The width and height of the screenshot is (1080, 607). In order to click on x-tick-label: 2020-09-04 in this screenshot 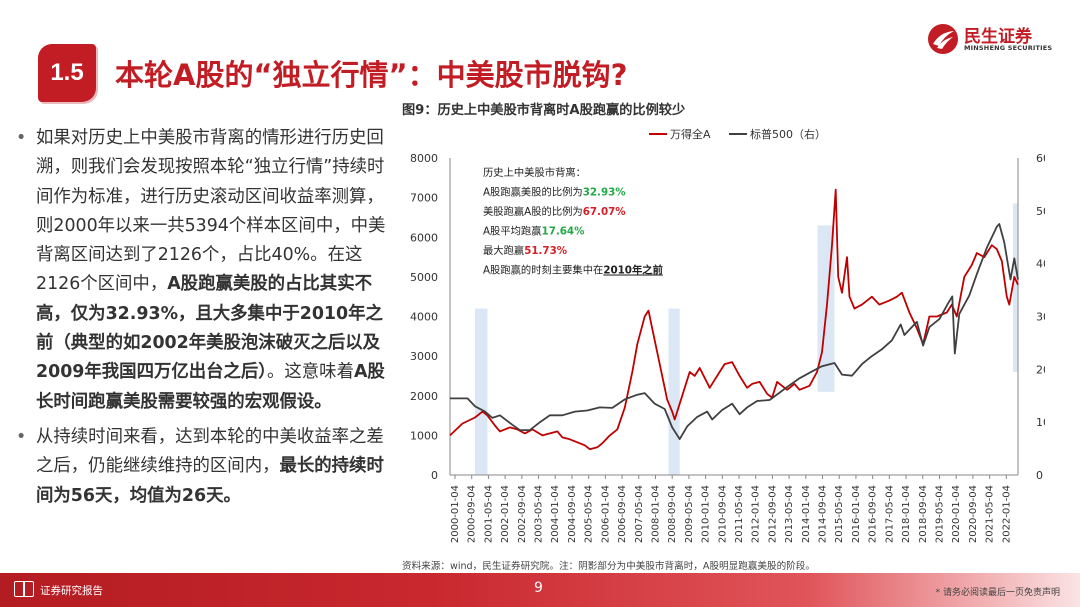, I will do `click(973, 514)`.